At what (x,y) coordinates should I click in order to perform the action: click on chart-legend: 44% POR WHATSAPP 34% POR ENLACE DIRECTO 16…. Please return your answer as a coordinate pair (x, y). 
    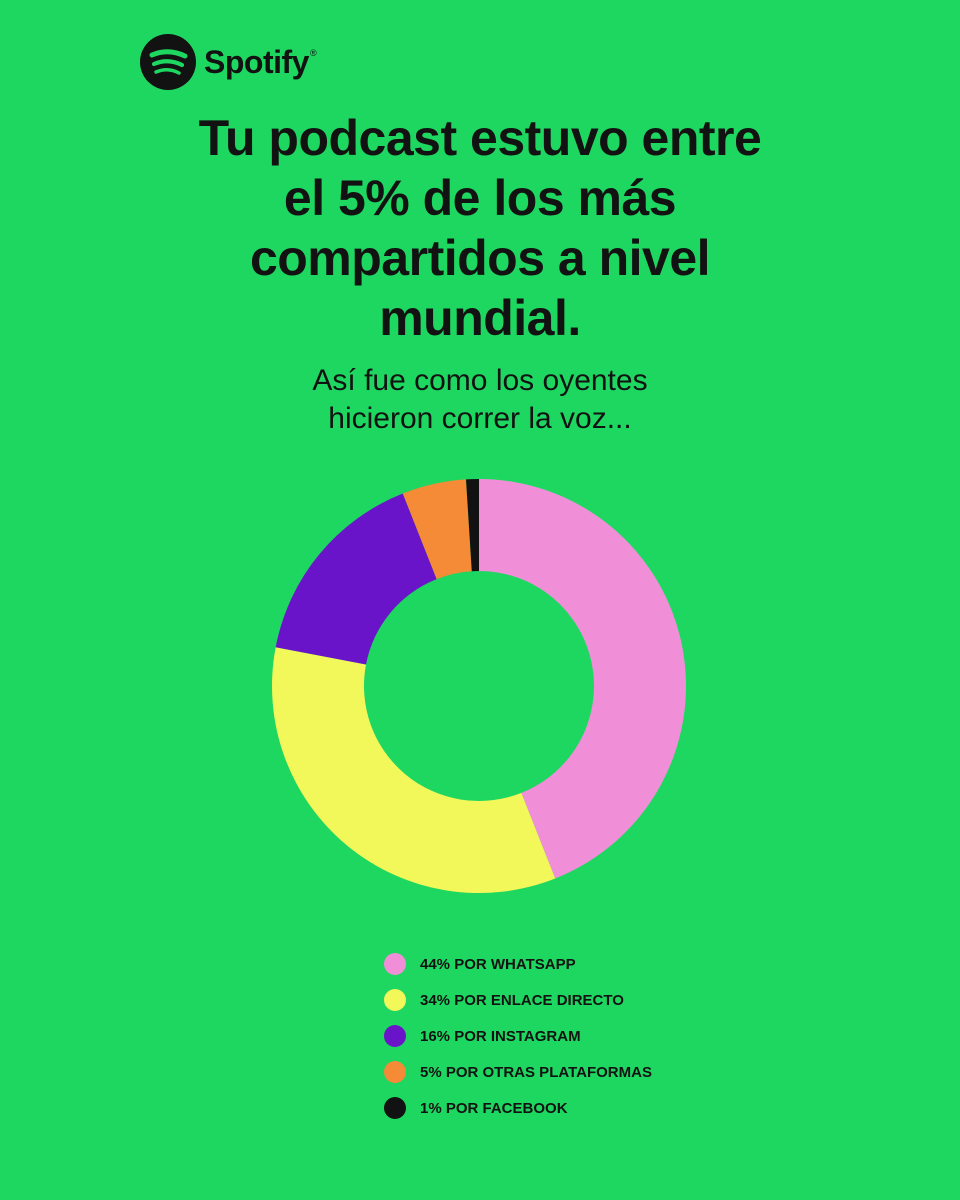
    Looking at the image, I should click on (584, 1036).